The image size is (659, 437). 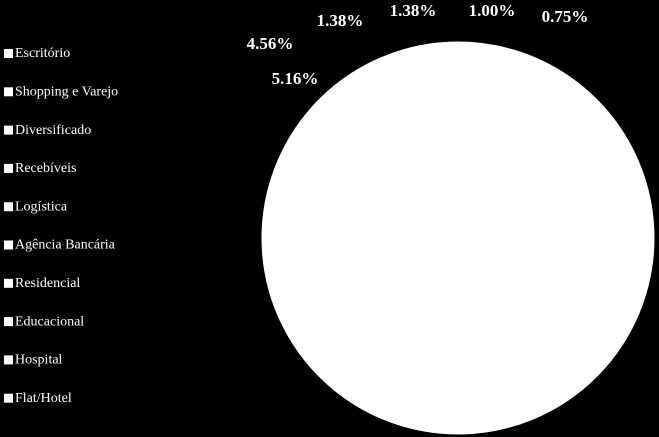 What do you see at coordinates (65, 245) in the screenshot?
I see `legend-label: Agência Bancária` at bounding box center [65, 245].